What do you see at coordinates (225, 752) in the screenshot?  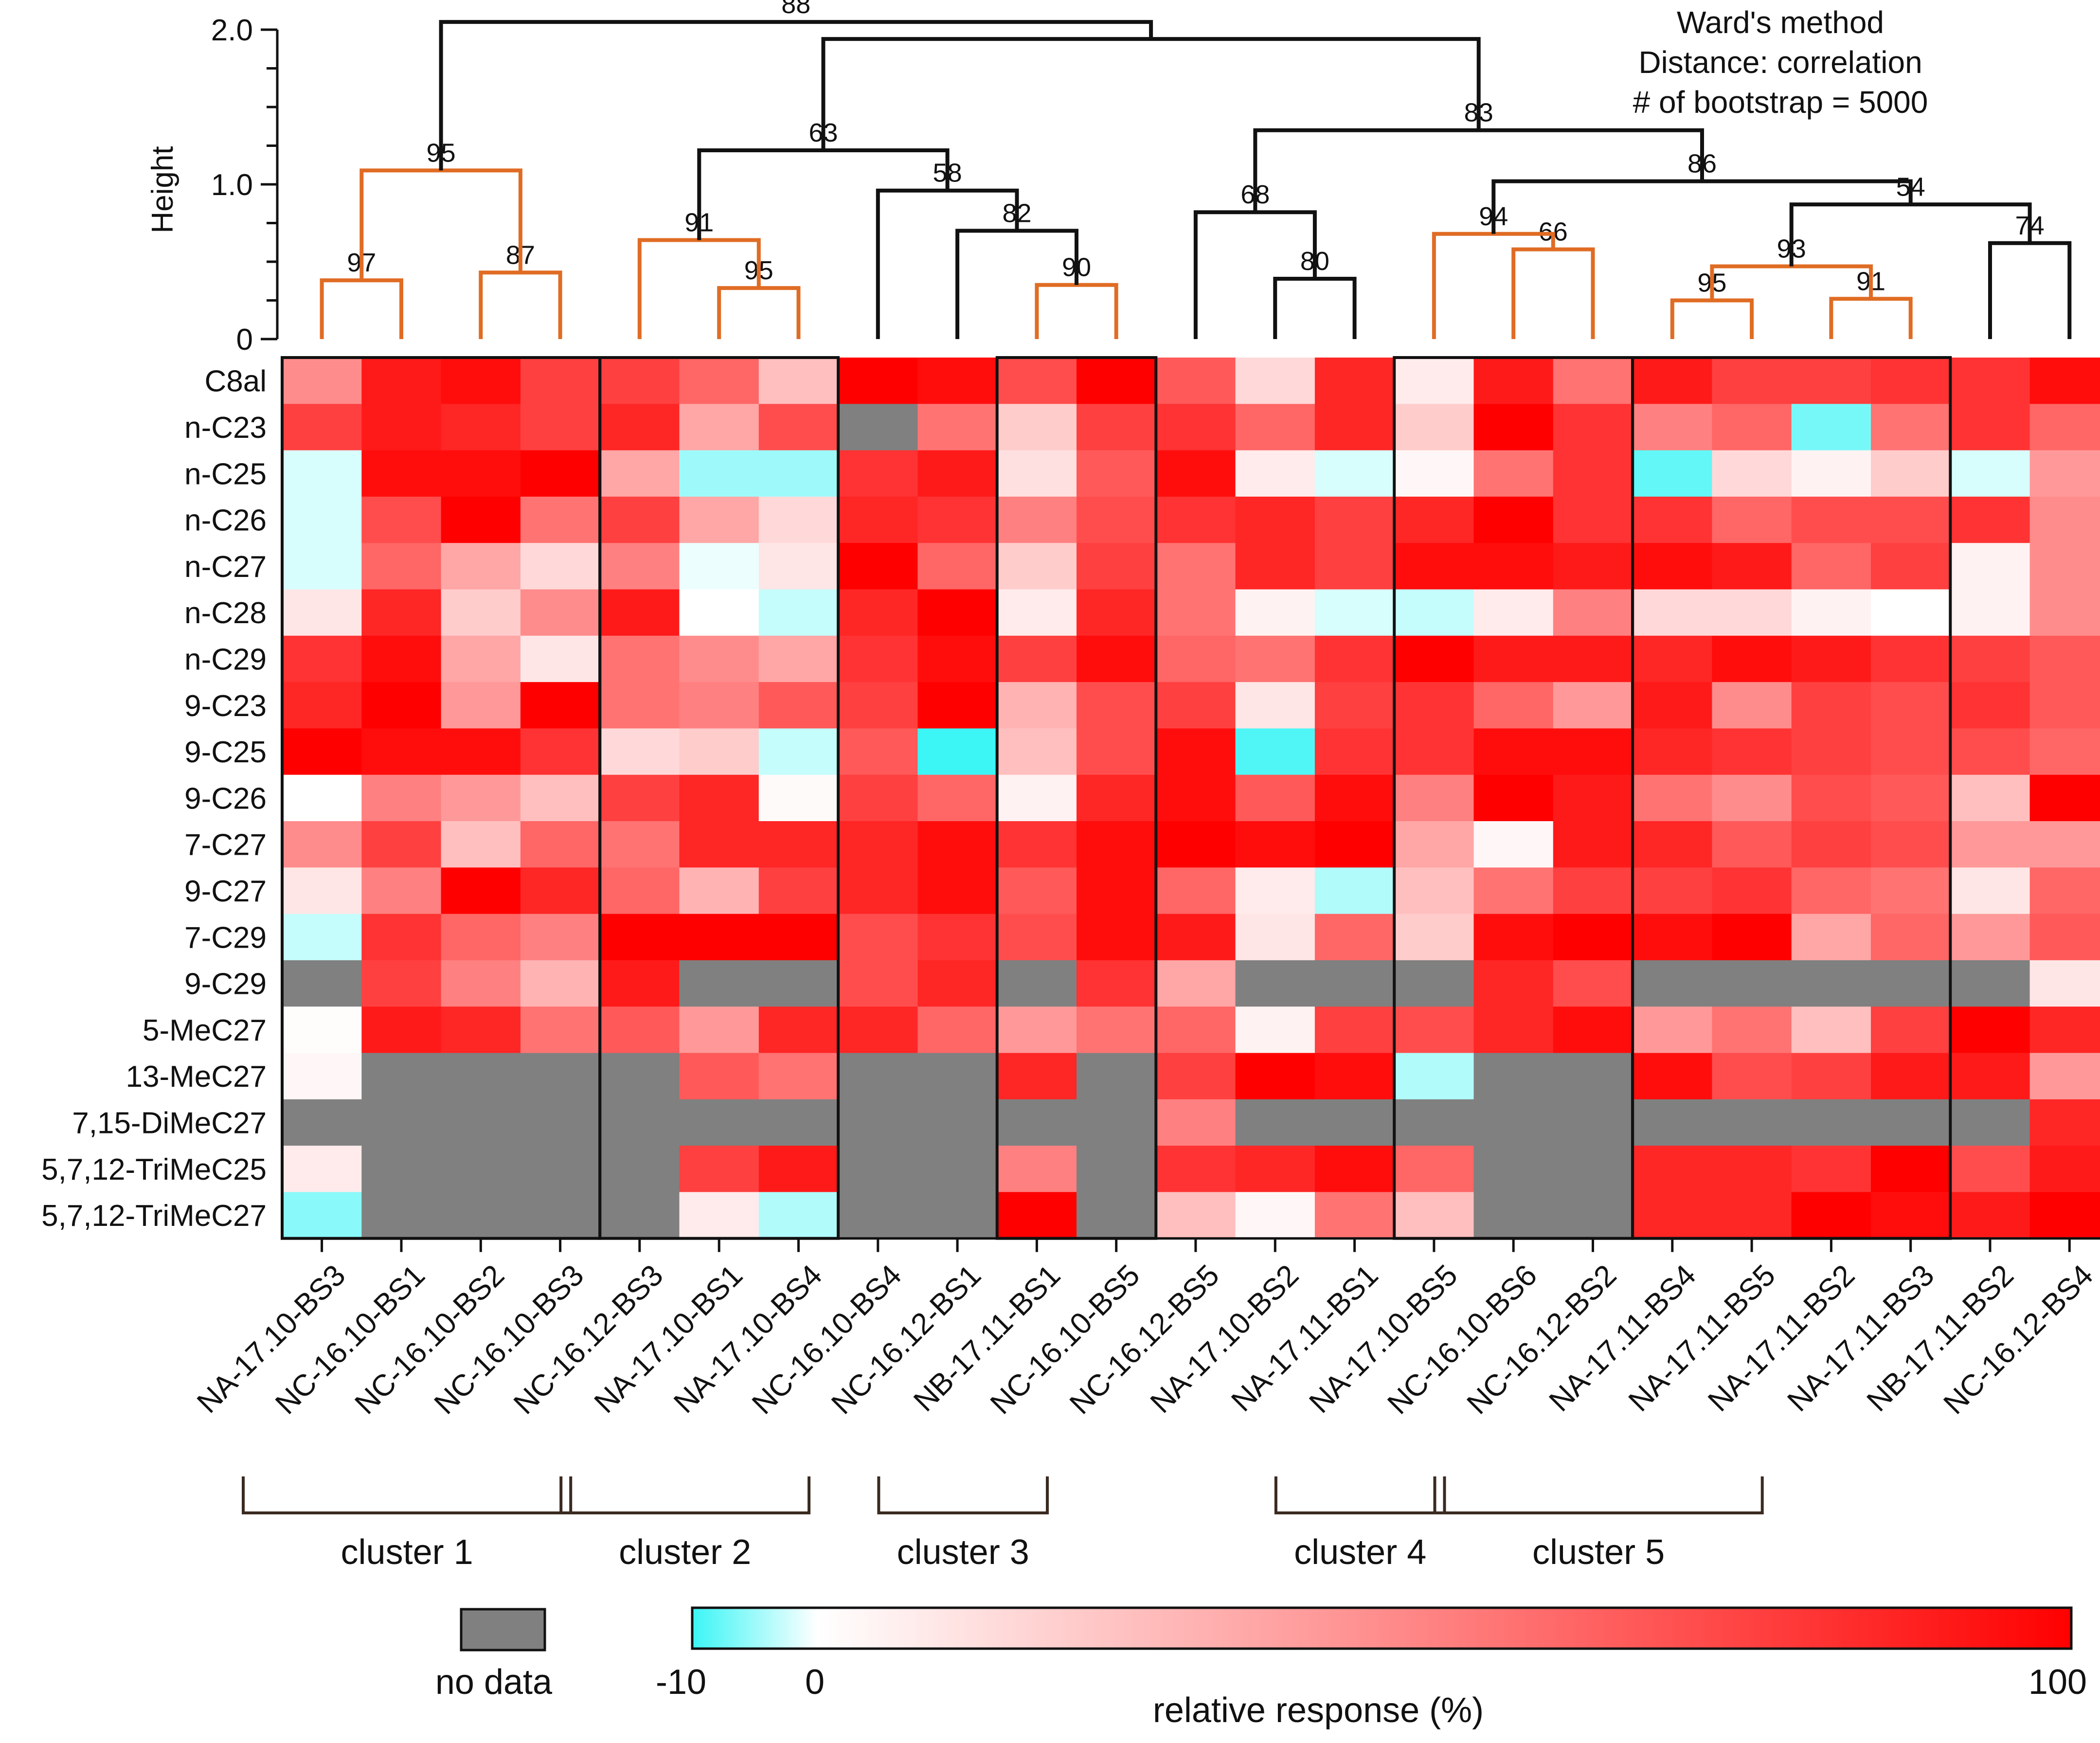 I see `row-label: 9-C25` at bounding box center [225, 752].